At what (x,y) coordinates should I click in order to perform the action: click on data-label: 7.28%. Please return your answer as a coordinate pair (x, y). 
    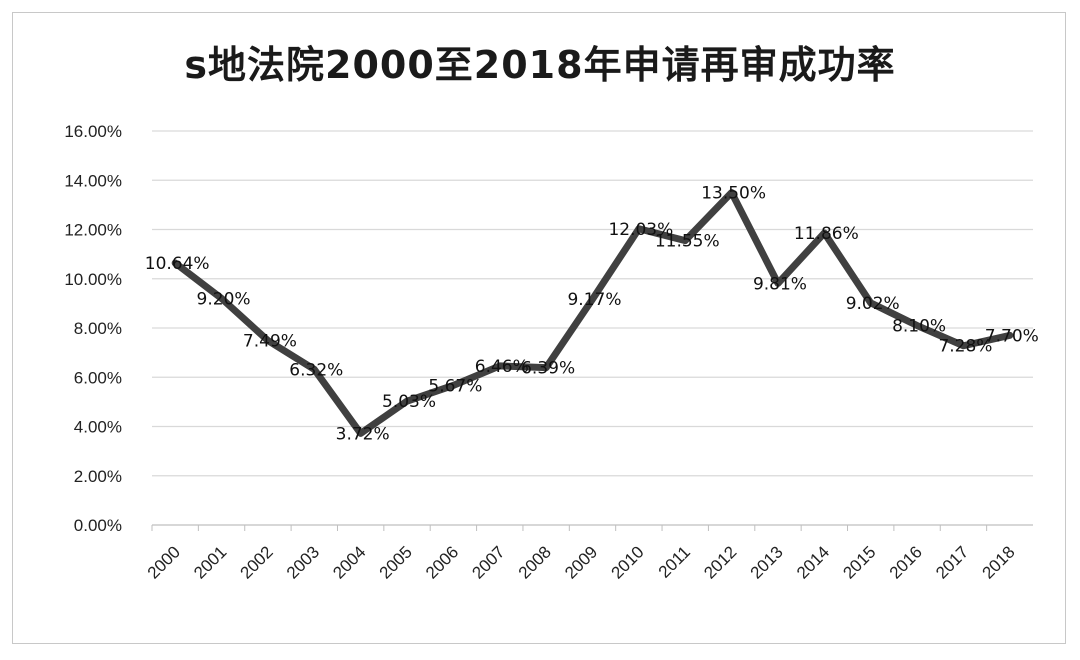
    Looking at the image, I should click on (965, 347).